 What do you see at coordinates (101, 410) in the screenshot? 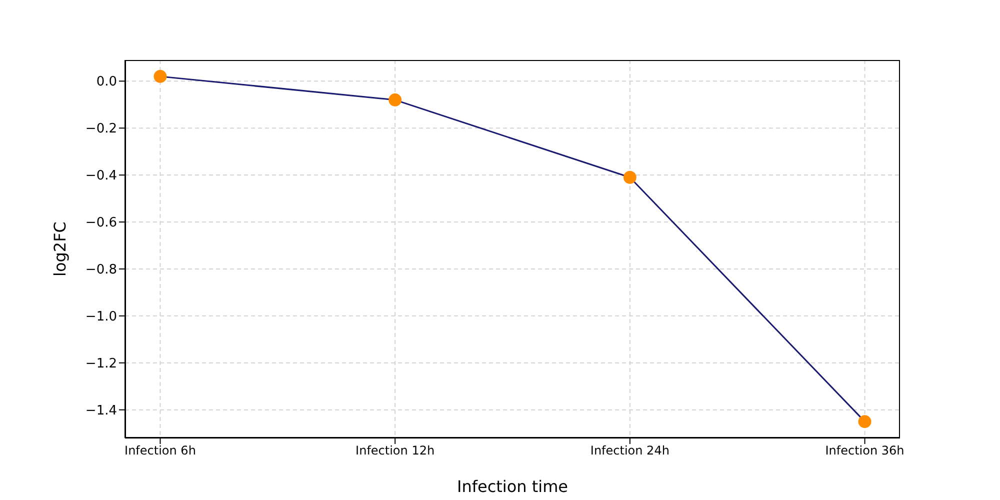
I see `y-tick-label: −1.4` at bounding box center [101, 410].